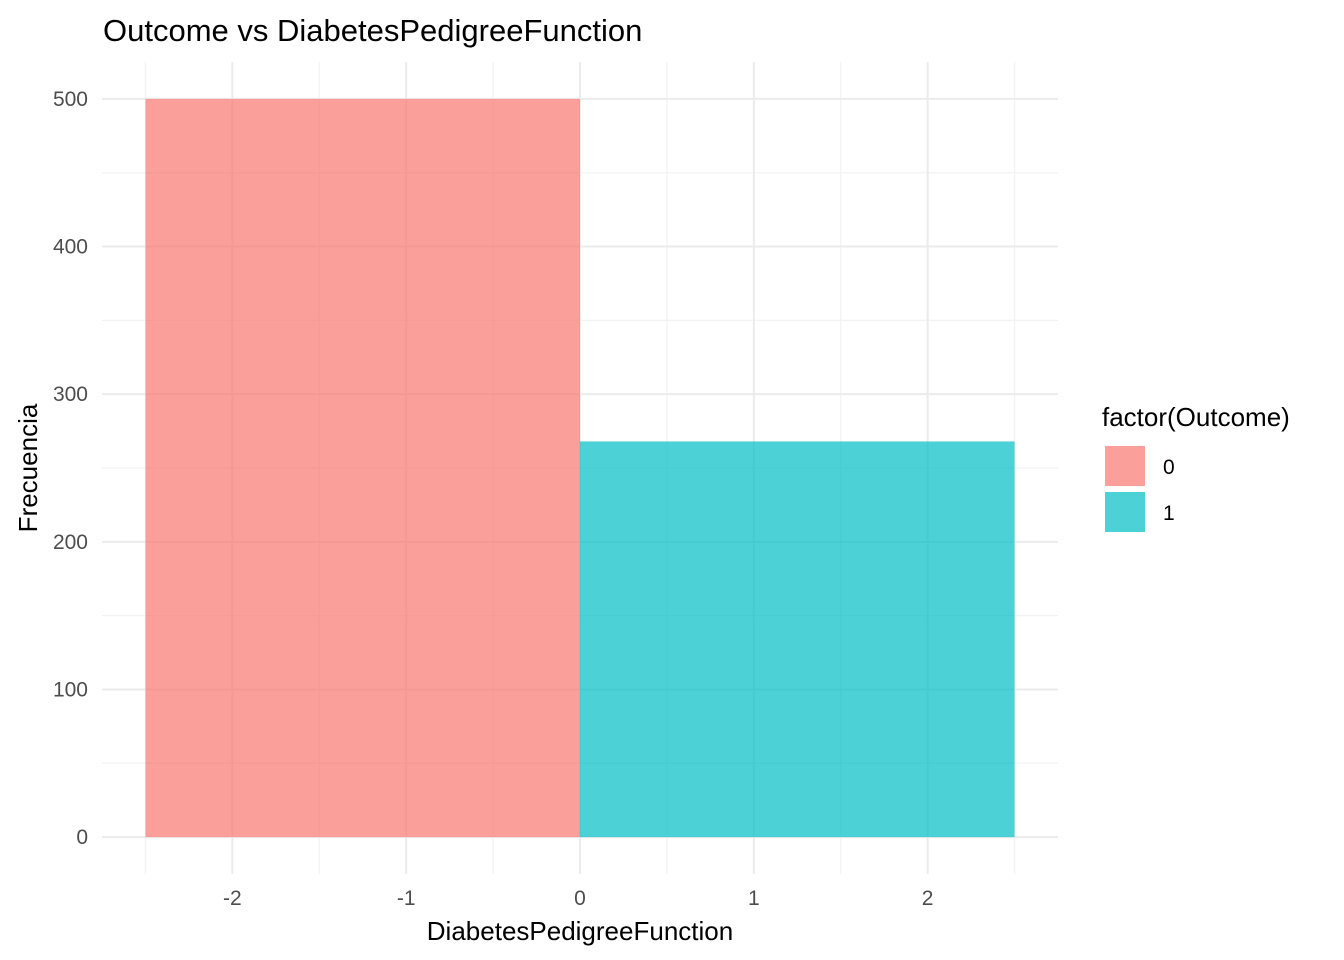  What do you see at coordinates (70, 99) in the screenshot?
I see `y-tick-label: 500` at bounding box center [70, 99].